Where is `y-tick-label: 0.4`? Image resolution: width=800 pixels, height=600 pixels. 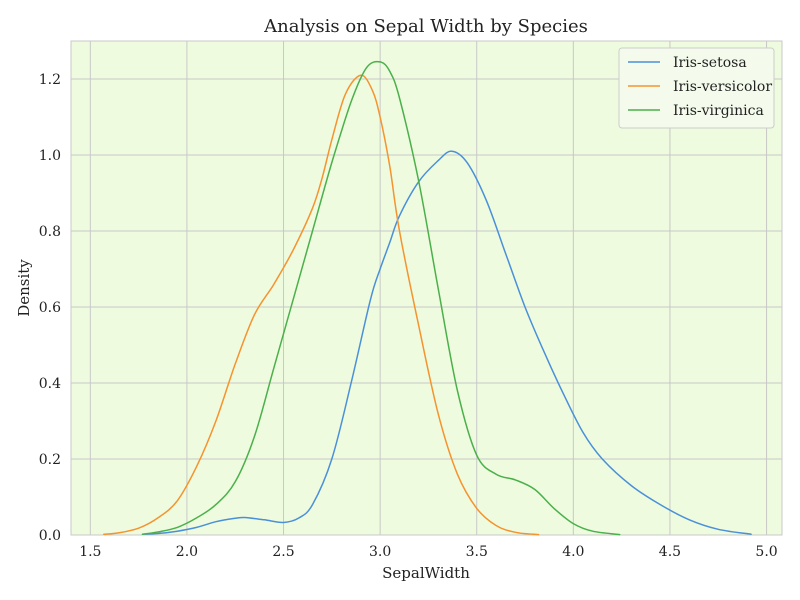
y-tick-label: 0.4 is located at coordinates (50, 384).